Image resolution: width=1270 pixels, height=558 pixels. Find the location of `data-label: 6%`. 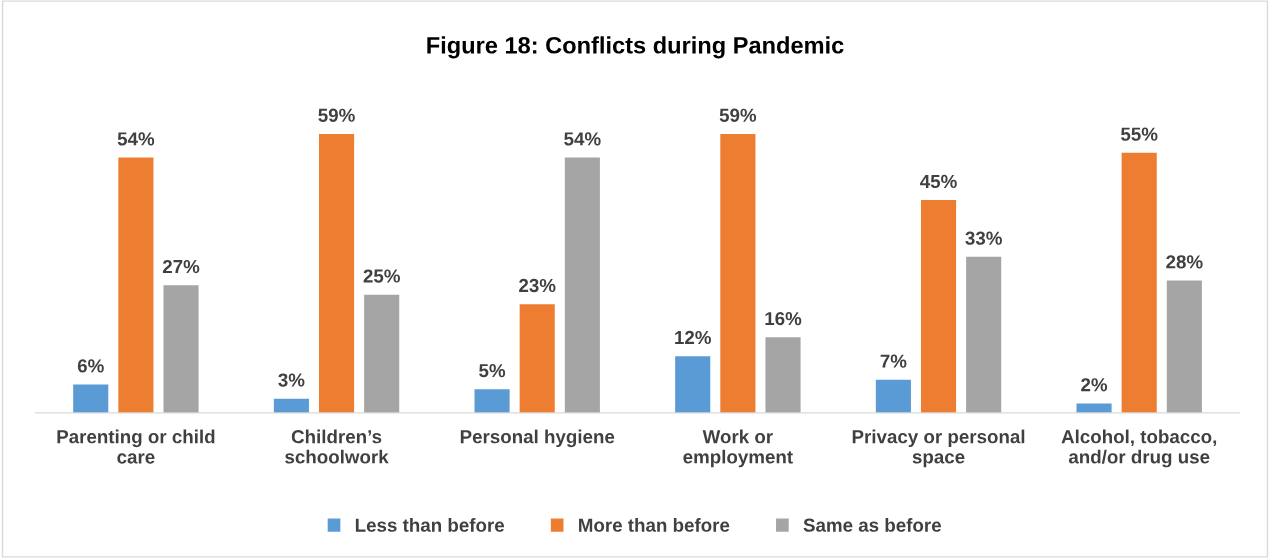

data-label: 6% is located at coordinates (90, 366).